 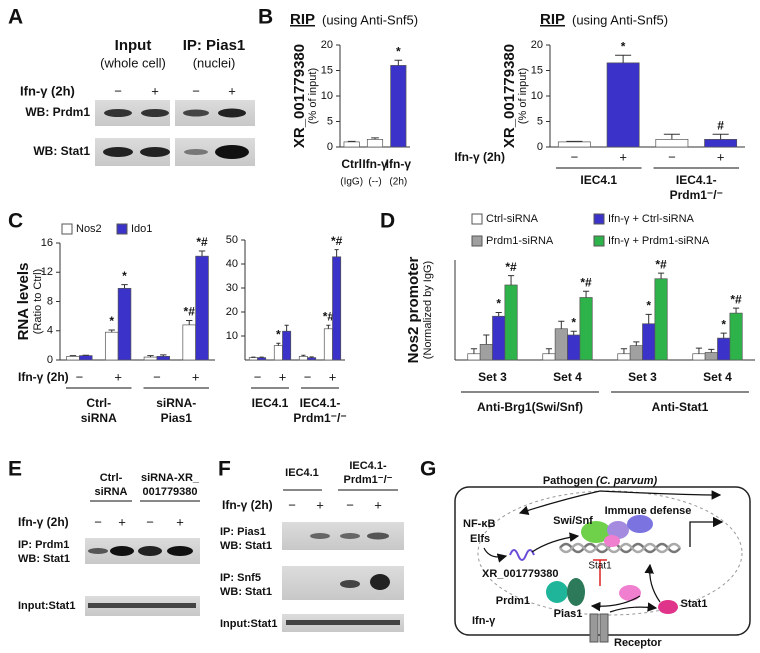 I want to click on panel-letter: E, so click(x=15, y=469).